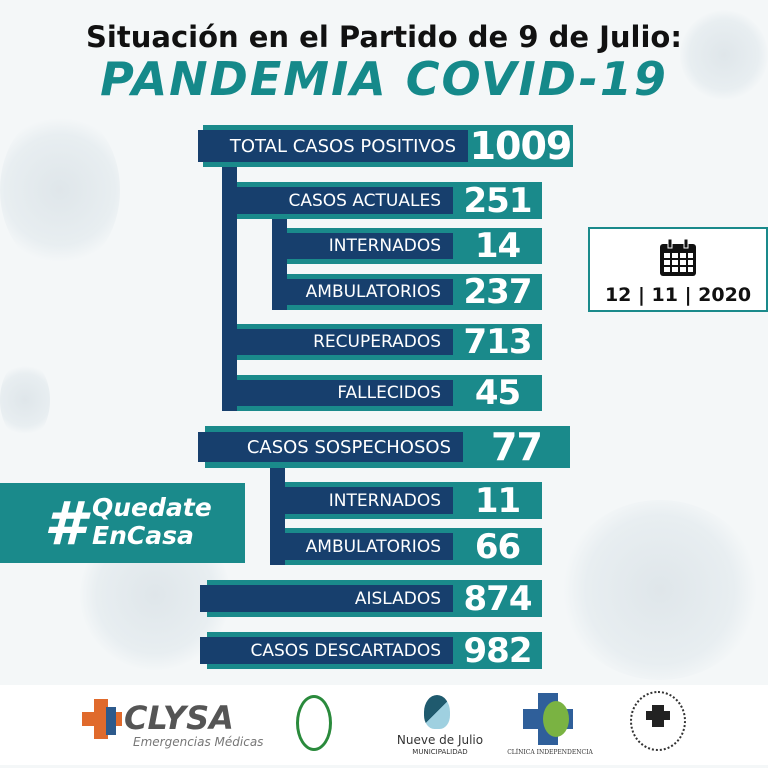 This screenshot has width=768, height=768. What do you see at coordinates (498, 200) in the screenshot?
I see `stat-value: 251` at bounding box center [498, 200].